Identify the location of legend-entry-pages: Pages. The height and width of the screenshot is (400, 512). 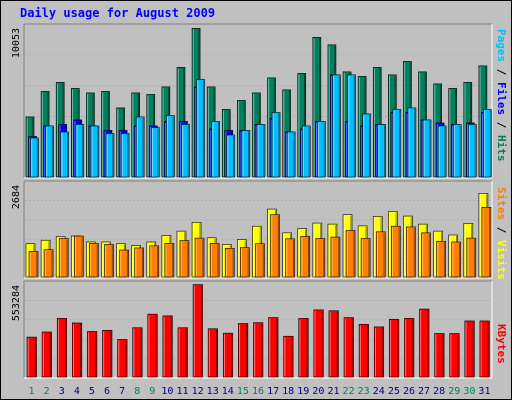
(501, 45).